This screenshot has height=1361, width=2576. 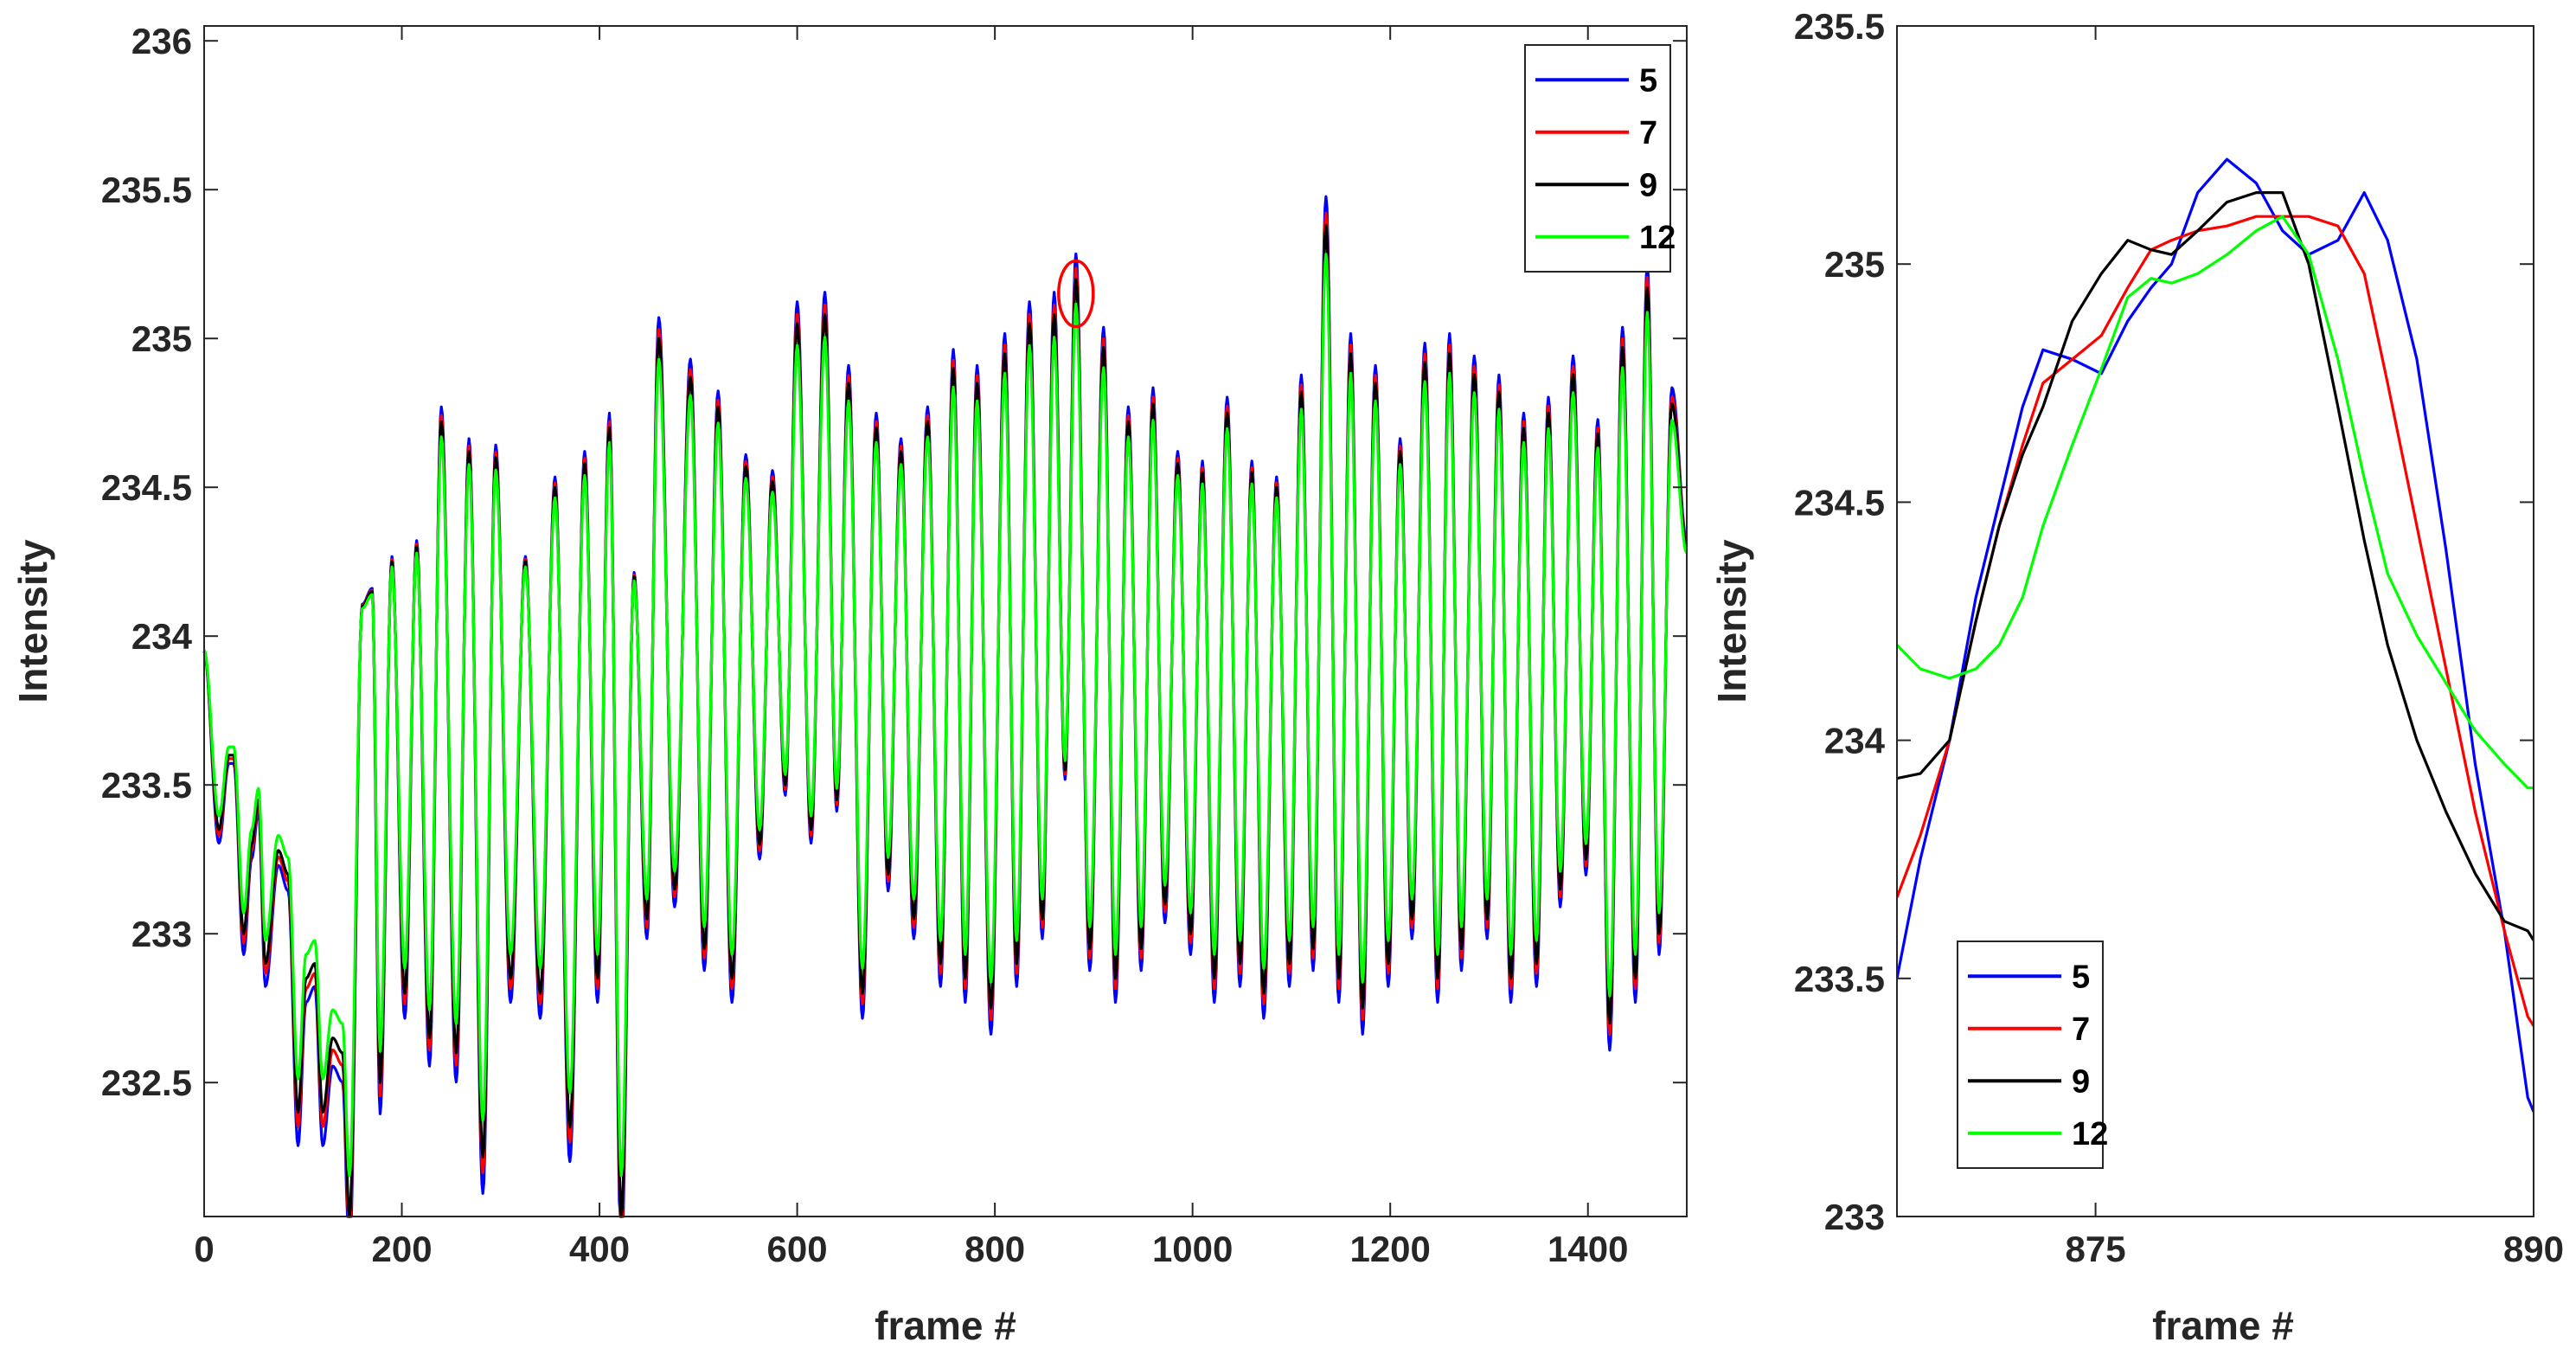 I want to click on main-chart-legend: 5 7 9 12, so click(x=1600, y=158).